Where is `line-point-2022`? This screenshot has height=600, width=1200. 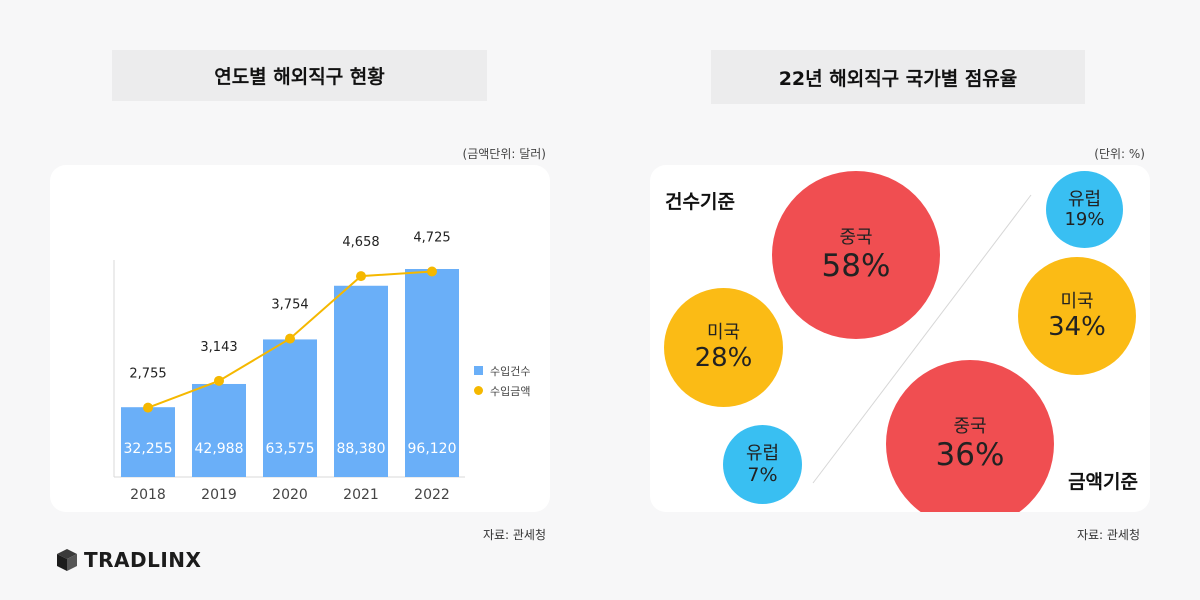
line-point-2022 is located at coordinates (432, 271).